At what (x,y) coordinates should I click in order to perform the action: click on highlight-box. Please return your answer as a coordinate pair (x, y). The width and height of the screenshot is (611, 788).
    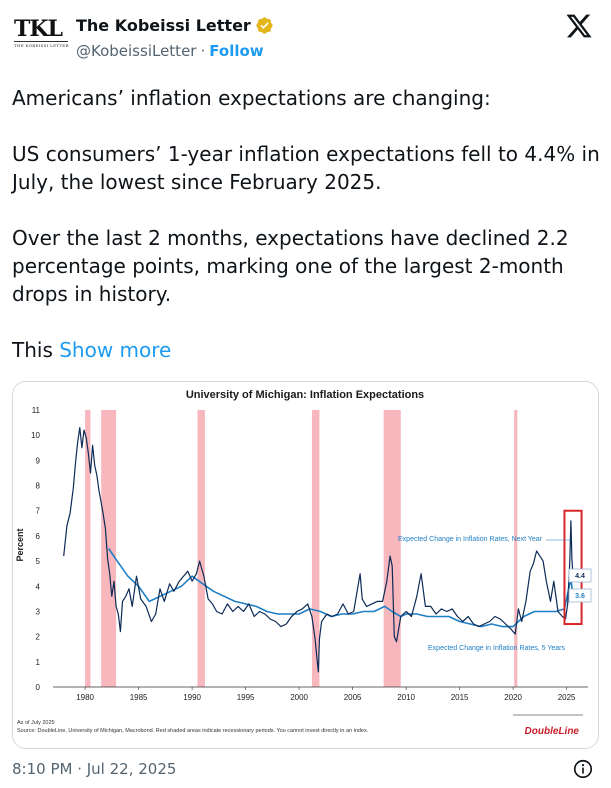
    Looking at the image, I should click on (573, 567).